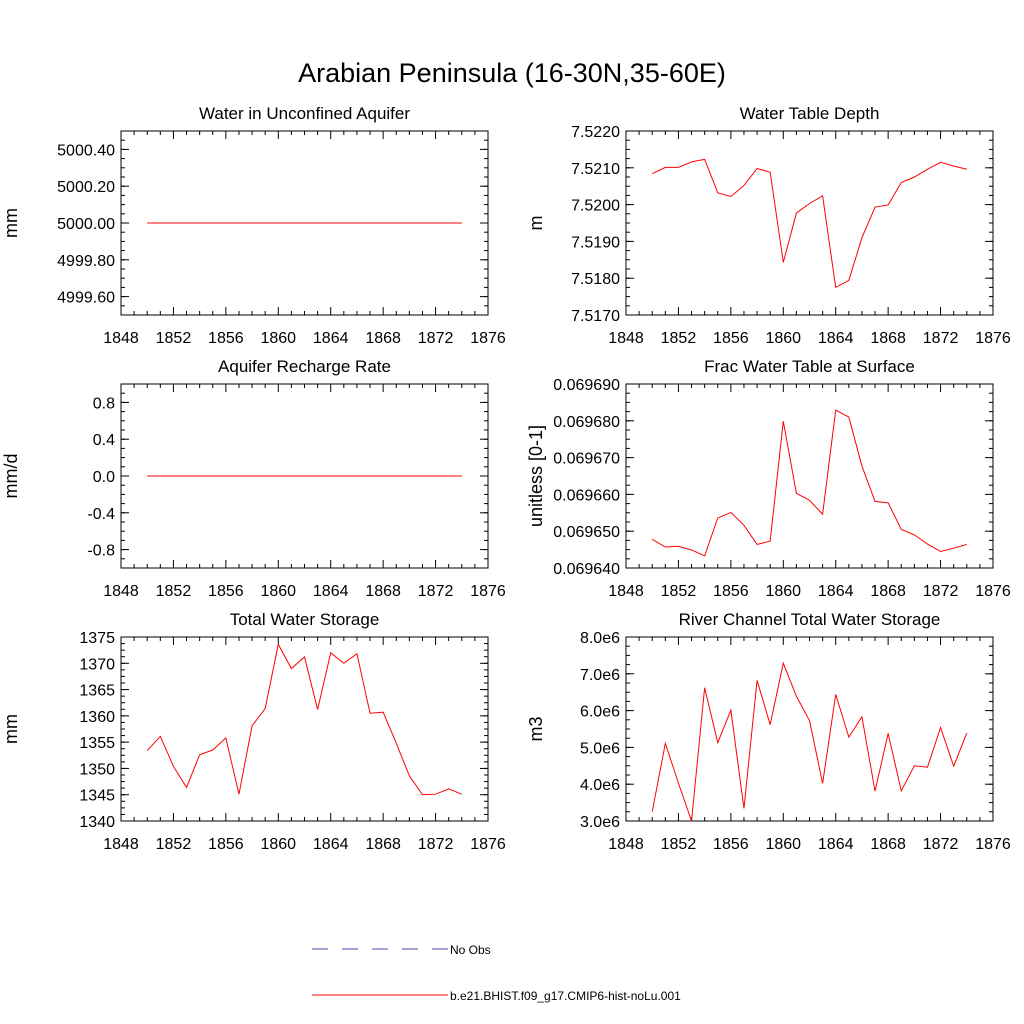 The height and width of the screenshot is (1024, 1024). Describe the element at coordinates (810, 113) in the screenshot. I see `panel-title: Water Table Depth` at that location.